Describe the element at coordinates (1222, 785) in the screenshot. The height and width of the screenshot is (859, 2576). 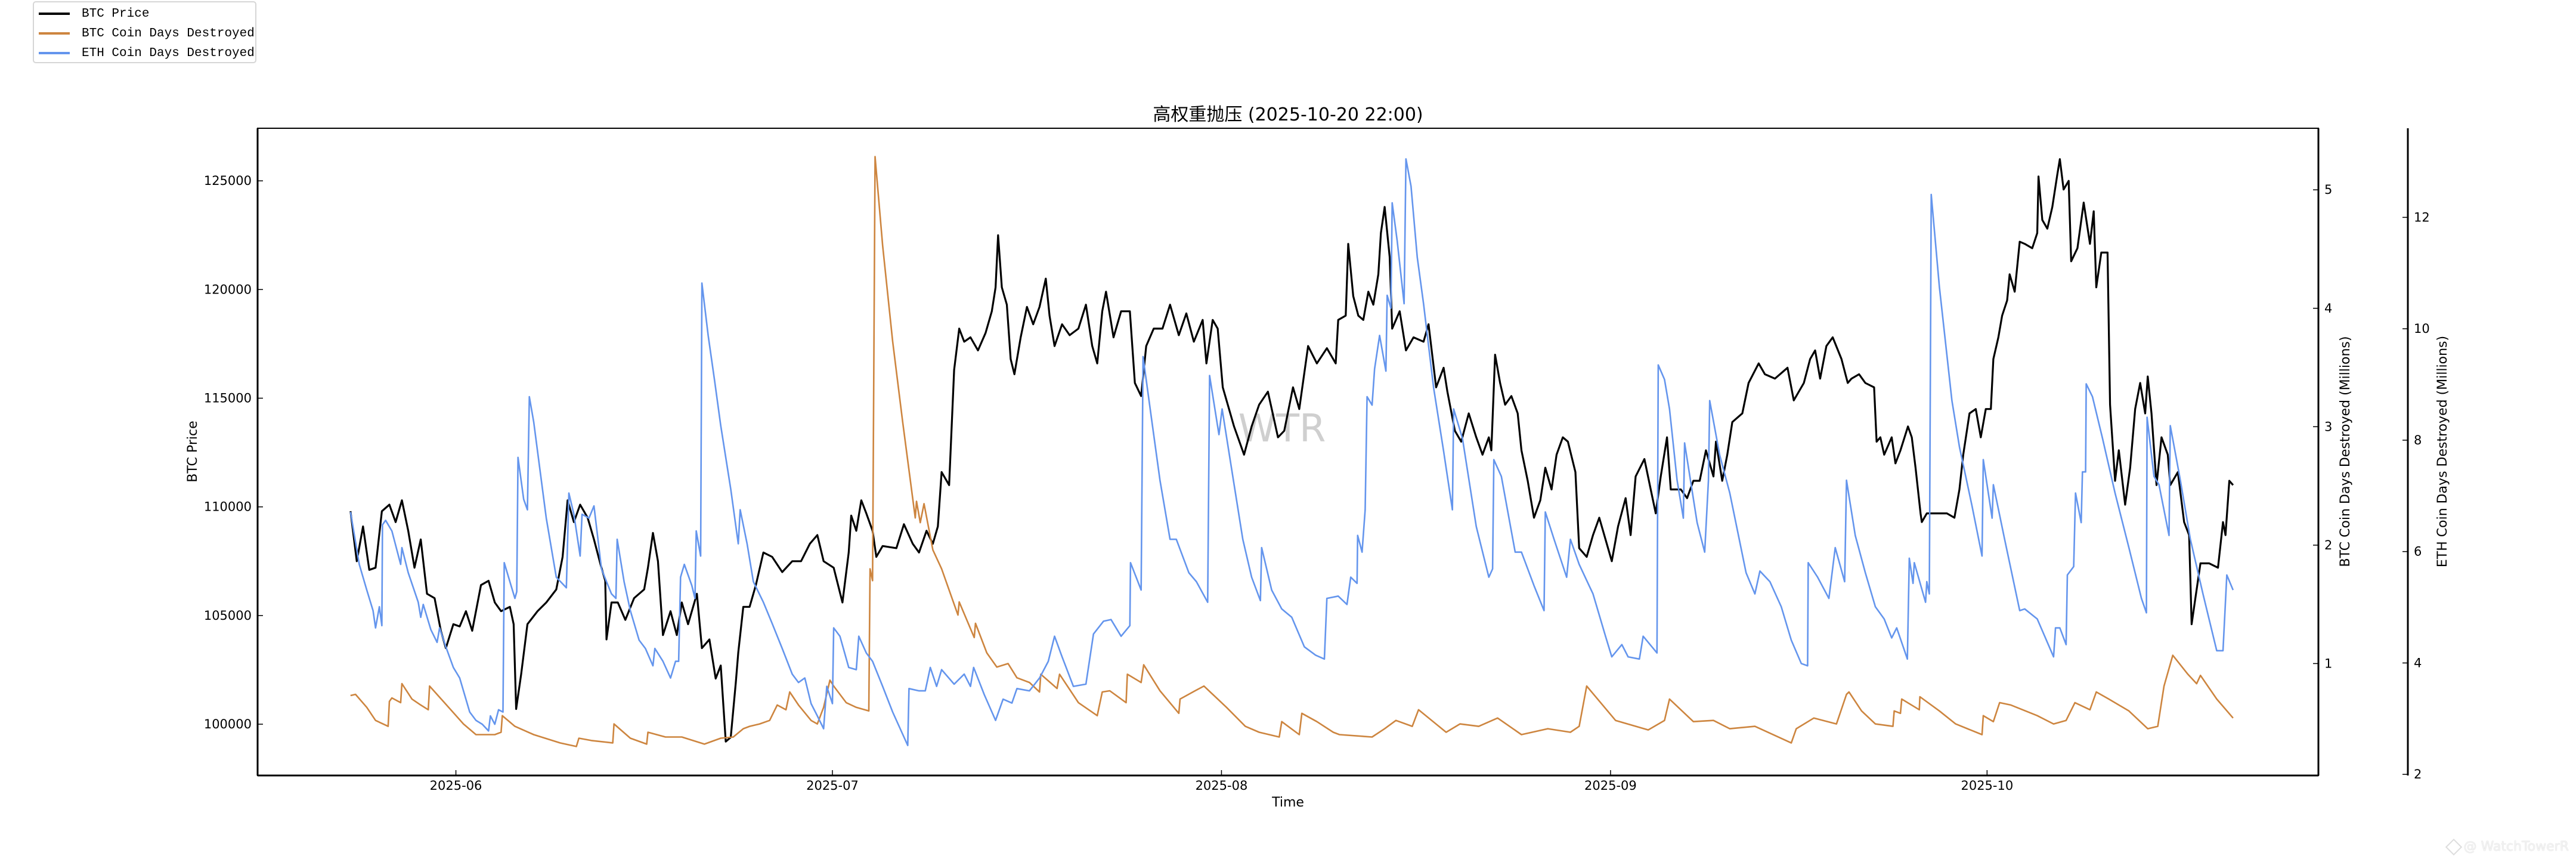
I see `x-tick-label: 2025-08` at that location.